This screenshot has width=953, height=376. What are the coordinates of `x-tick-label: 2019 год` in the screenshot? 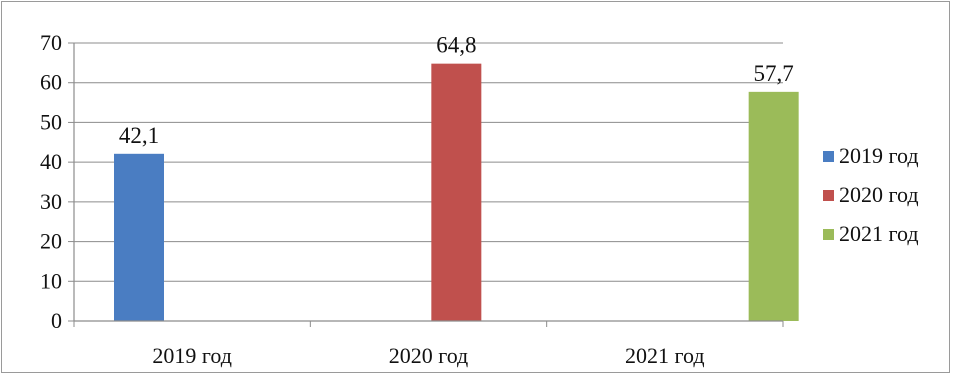 It's located at (192, 355).